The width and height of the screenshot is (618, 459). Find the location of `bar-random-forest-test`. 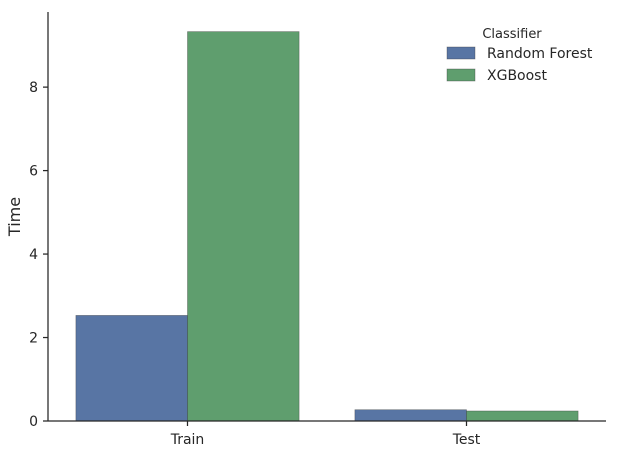

bar-random-forest-test is located at coordinates (410, 415).